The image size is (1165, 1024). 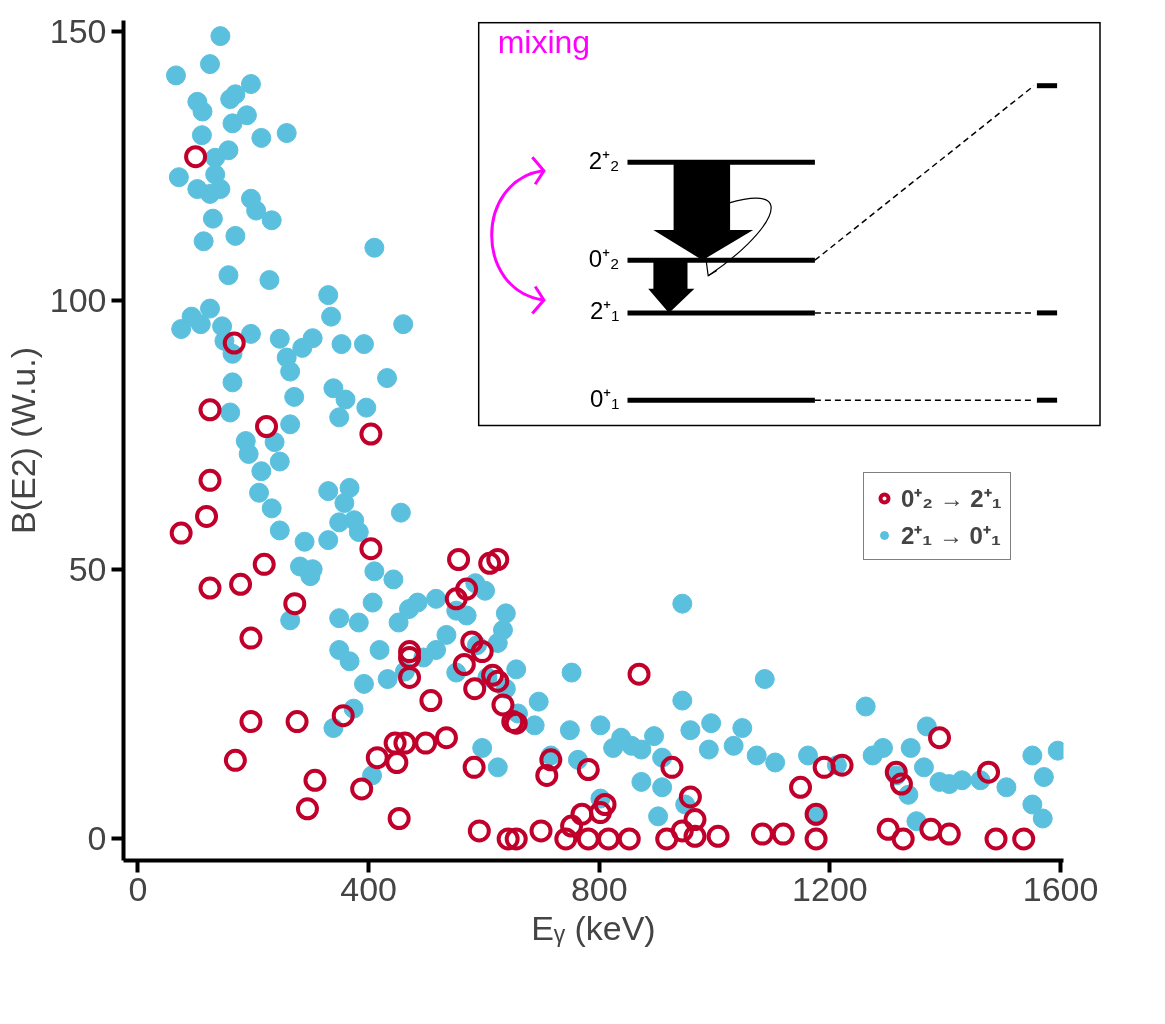 I want to click on annotation: 2⁺₁, so click(x=604, y=311).